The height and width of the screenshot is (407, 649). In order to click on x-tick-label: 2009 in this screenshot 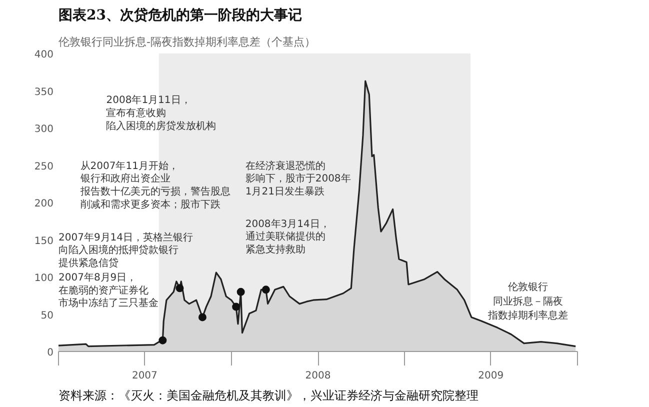, I will do `click(491, 376)`.